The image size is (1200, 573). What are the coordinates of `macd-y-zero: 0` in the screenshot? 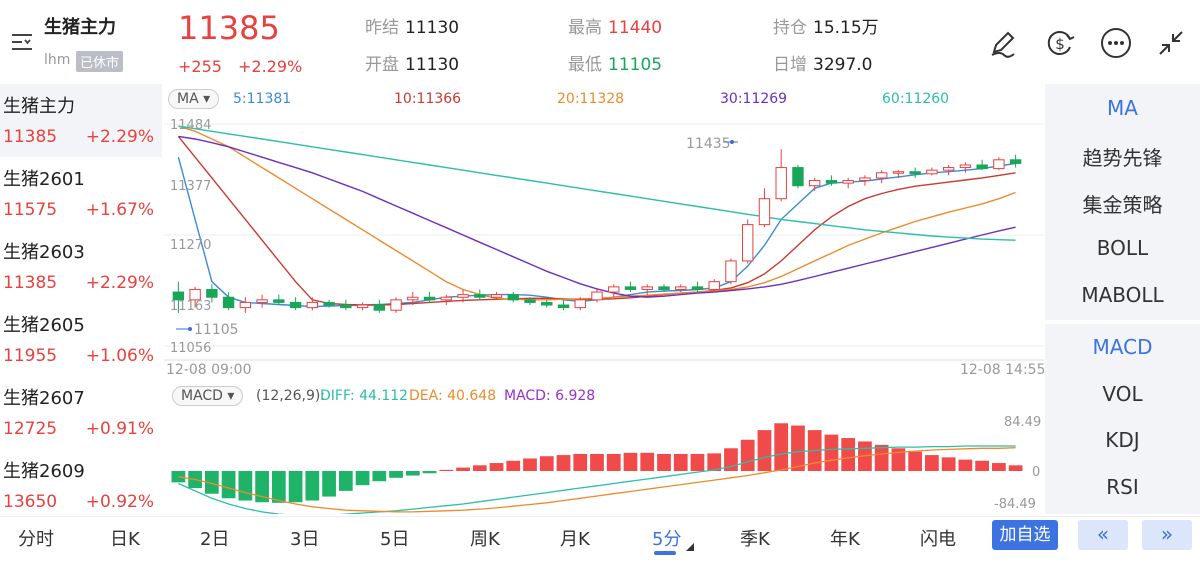 It's located at (1036, 472).